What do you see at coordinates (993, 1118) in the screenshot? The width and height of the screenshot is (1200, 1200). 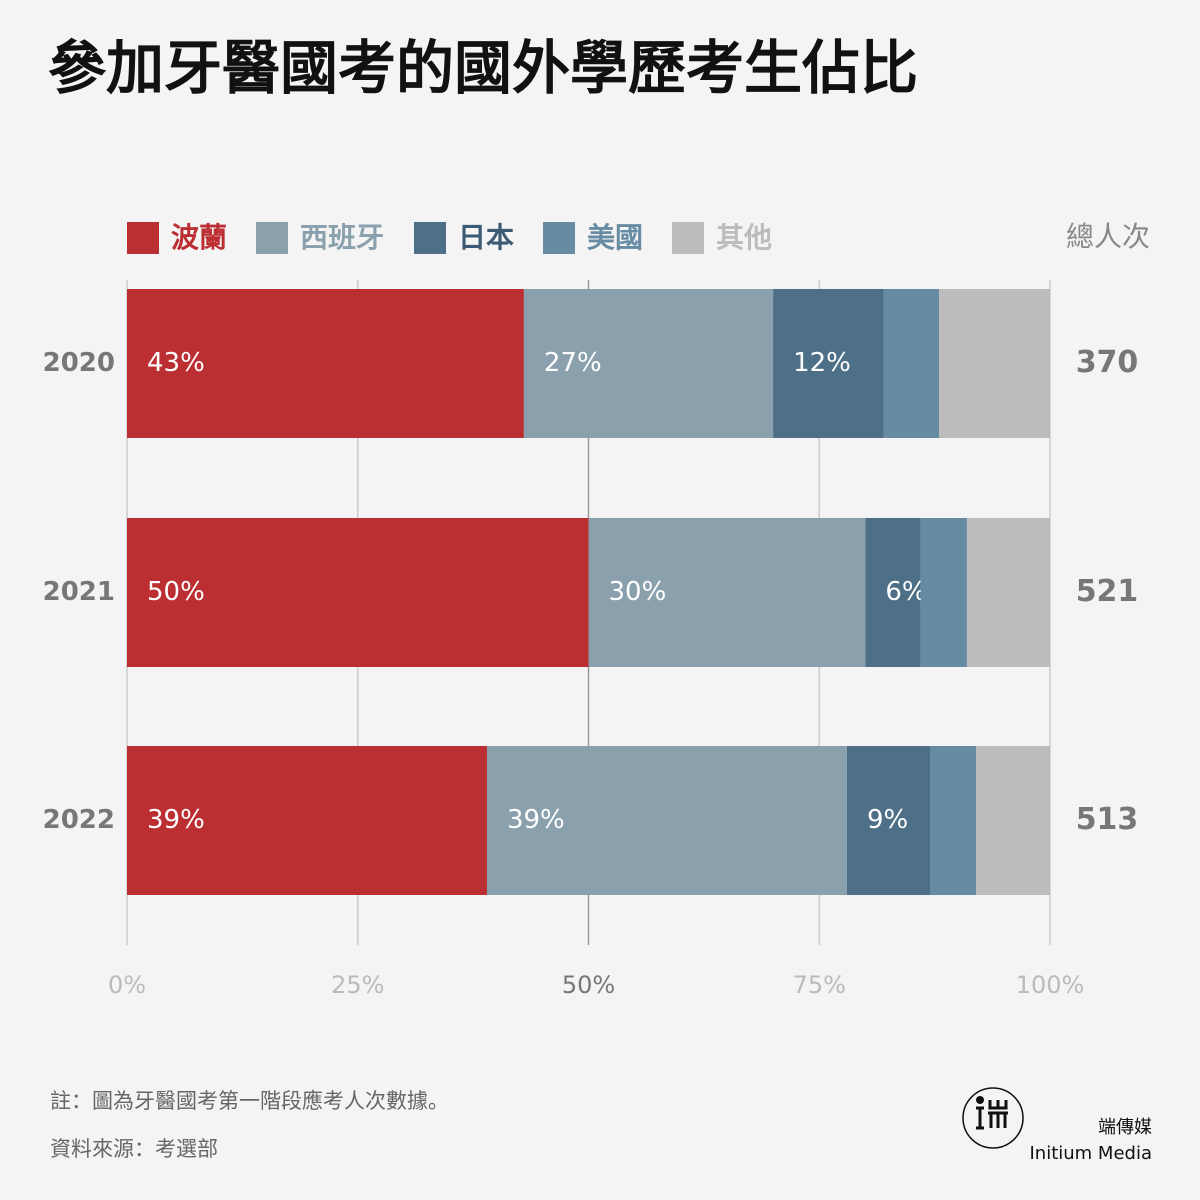 I see `logo` at bounding box center [993, 1118].